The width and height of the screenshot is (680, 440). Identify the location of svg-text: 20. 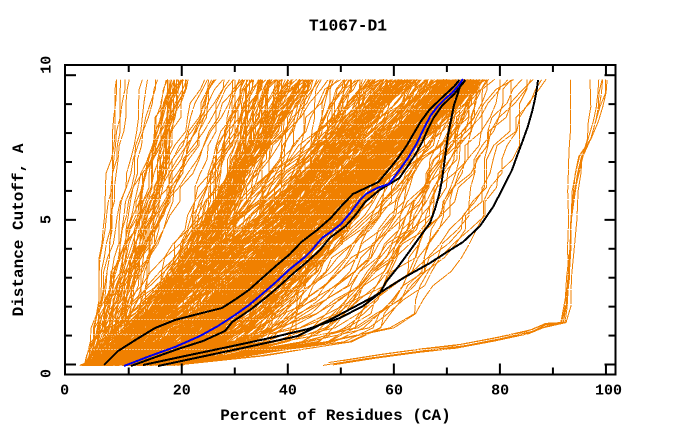
(182, 391).